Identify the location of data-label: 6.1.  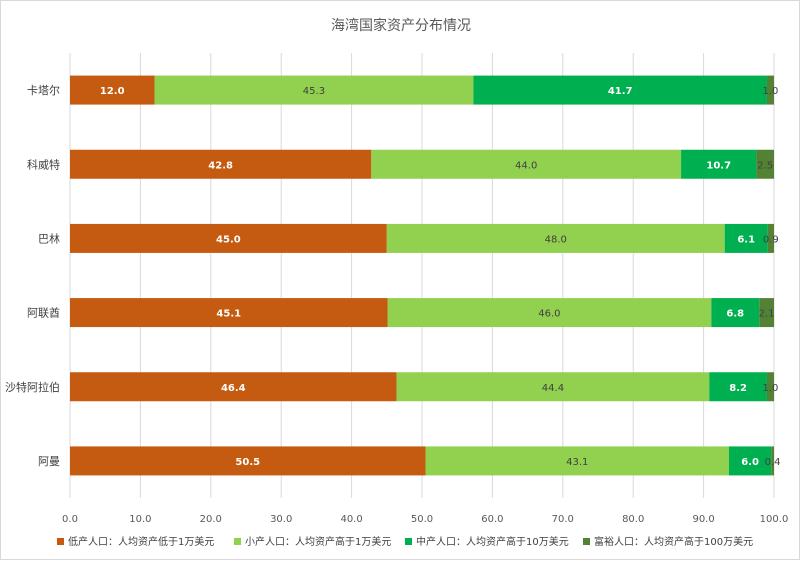
(746, 239).